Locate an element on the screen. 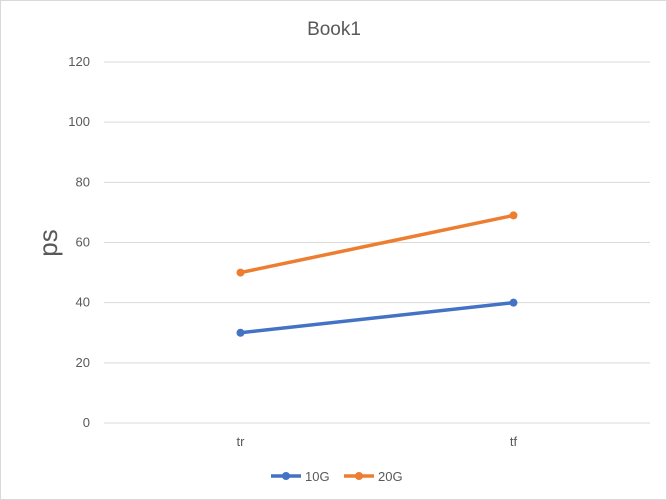 The width and height of the screenshot is (667, 500). y-tick-label: 100 is located at coordinates (79, 121).